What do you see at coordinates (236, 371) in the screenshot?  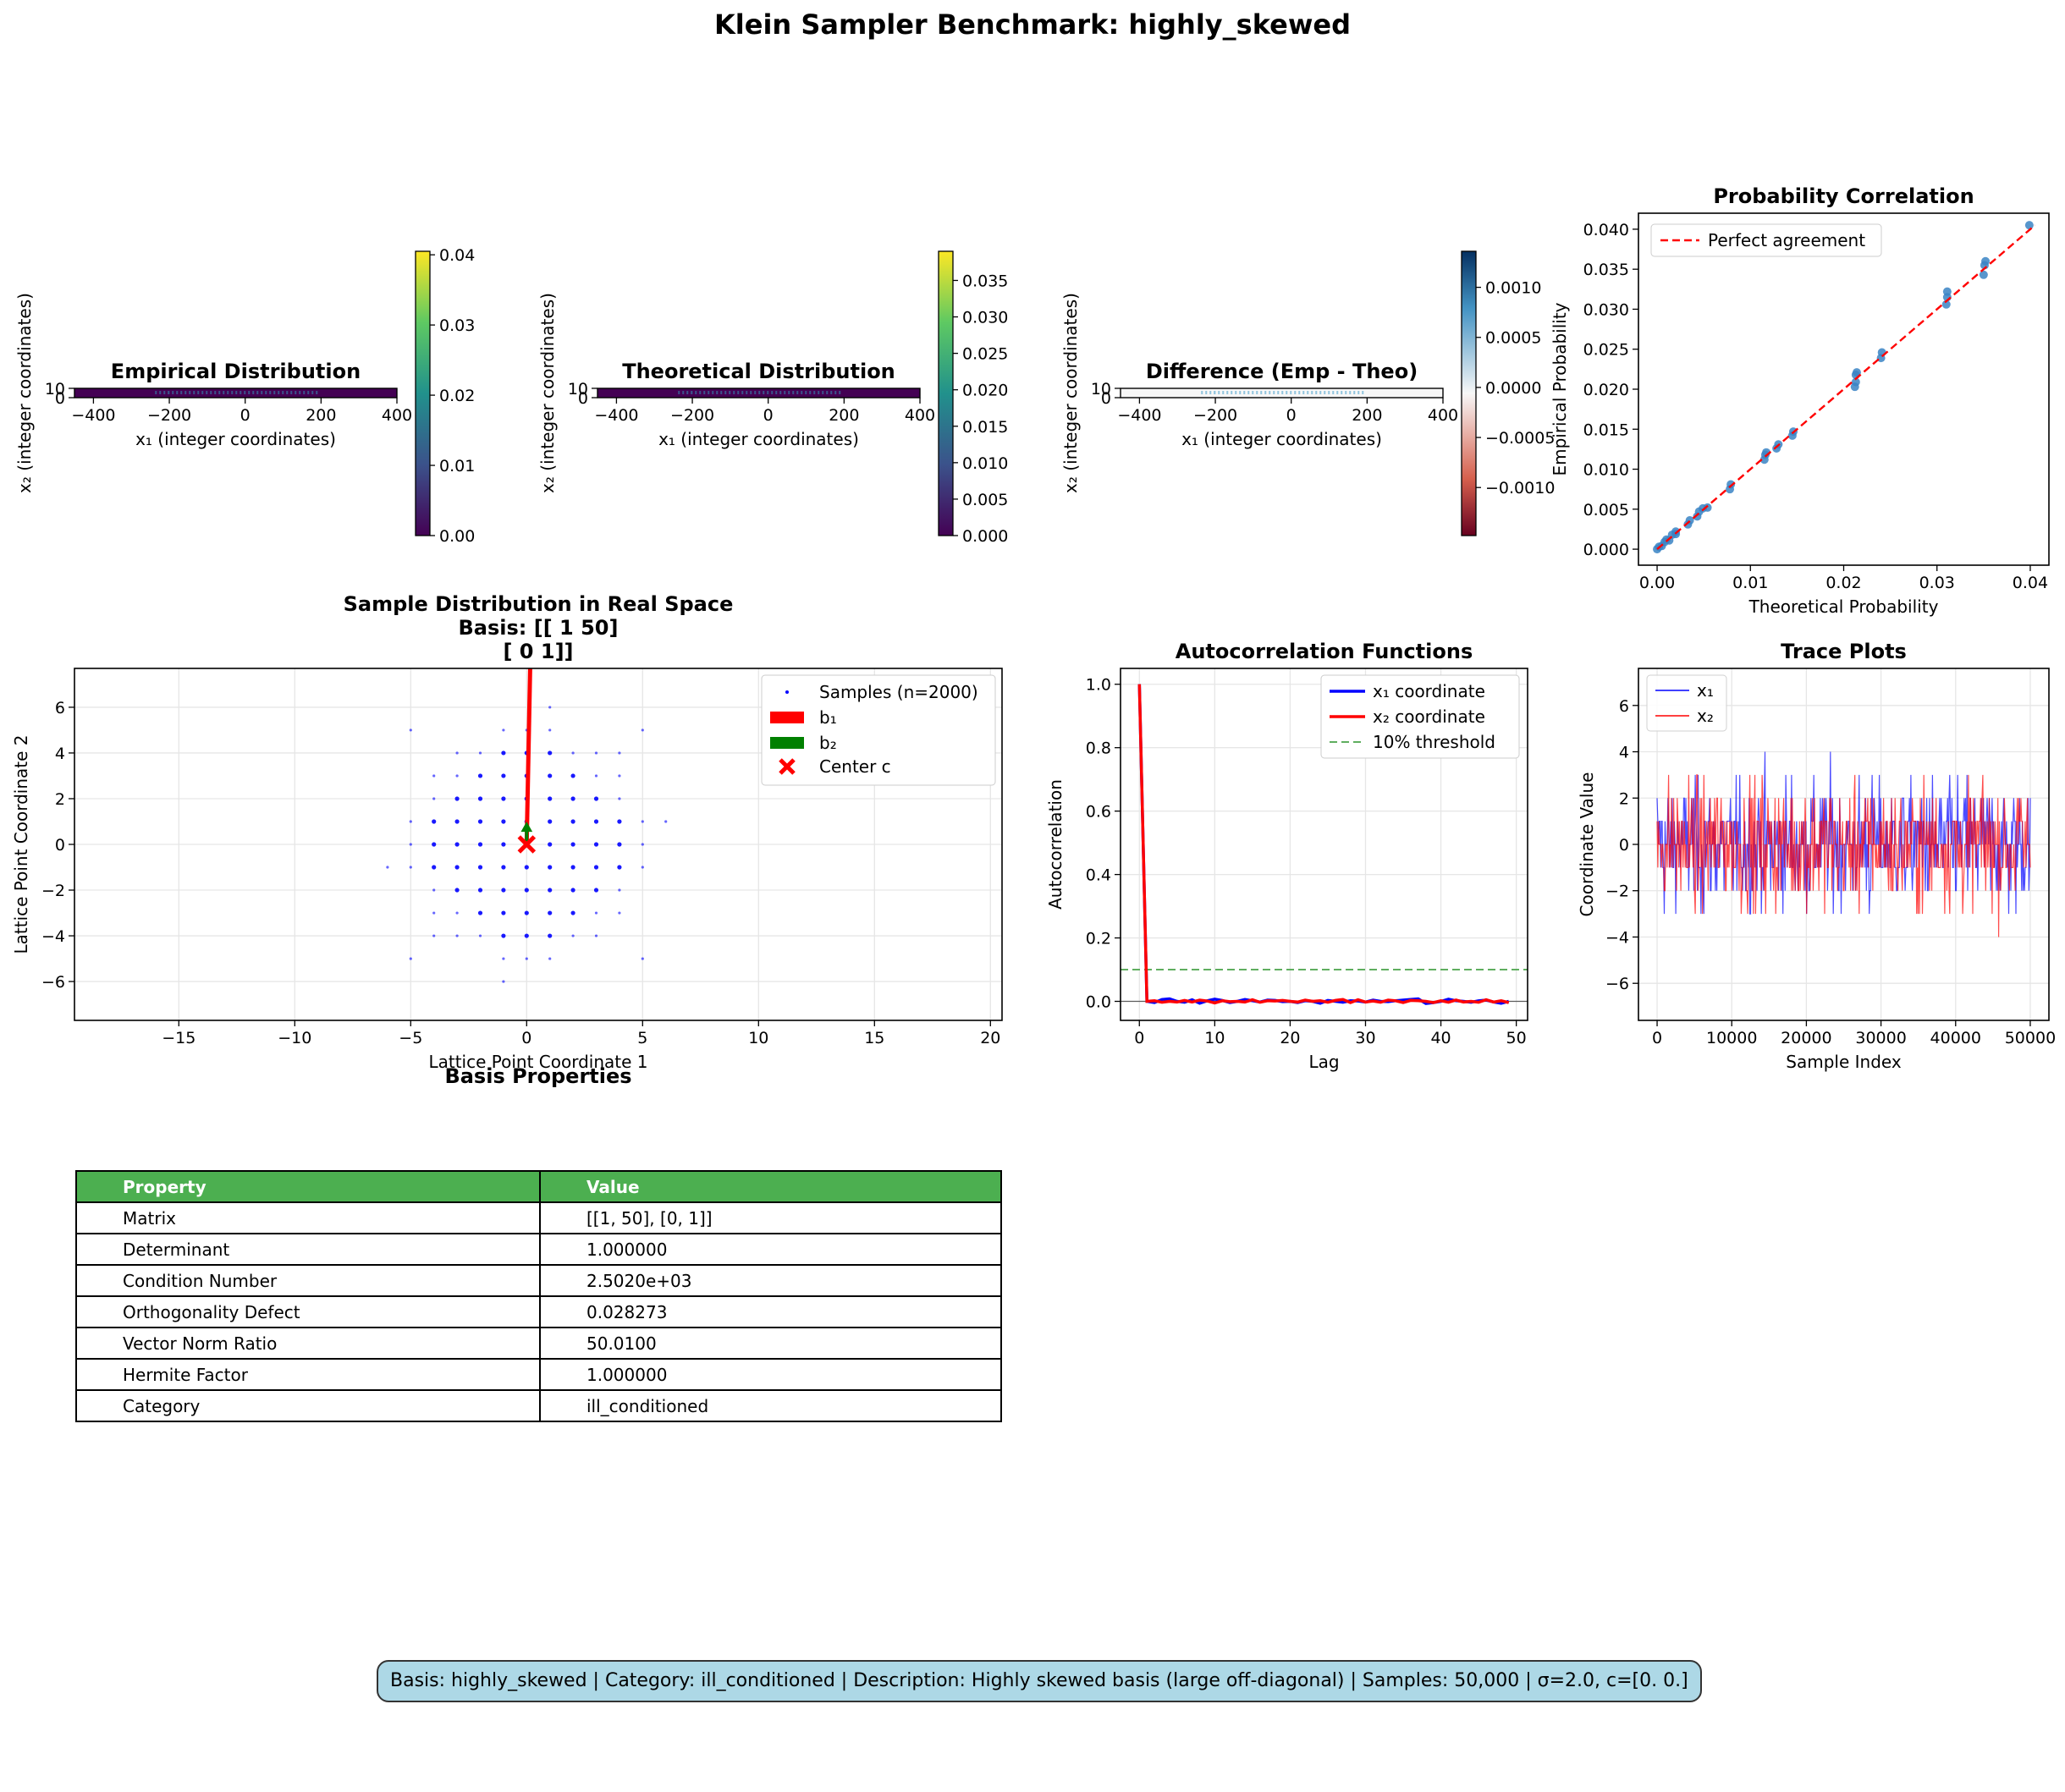 I see `panel-title: Empirical Distribution` at bounding box center [236, 371].